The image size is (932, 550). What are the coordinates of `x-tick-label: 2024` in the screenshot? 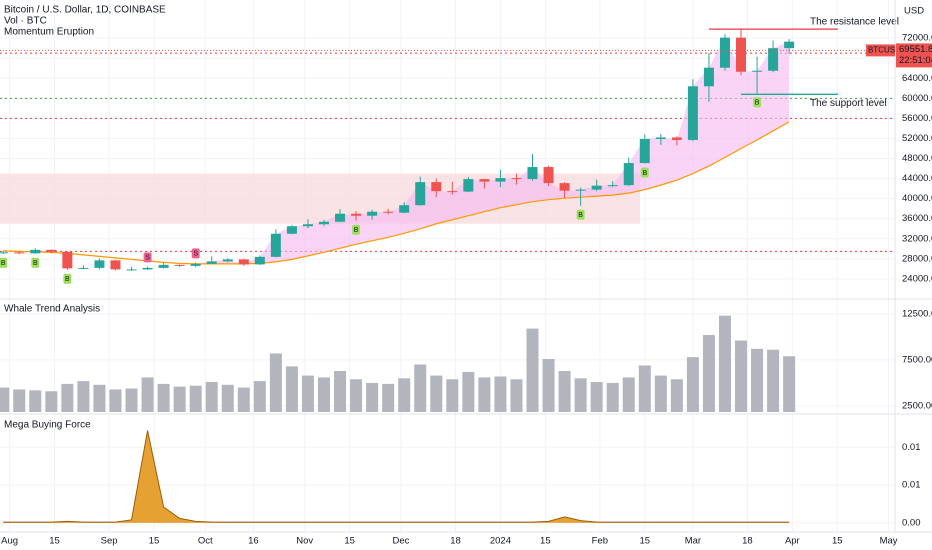 It's located at (500, 541).